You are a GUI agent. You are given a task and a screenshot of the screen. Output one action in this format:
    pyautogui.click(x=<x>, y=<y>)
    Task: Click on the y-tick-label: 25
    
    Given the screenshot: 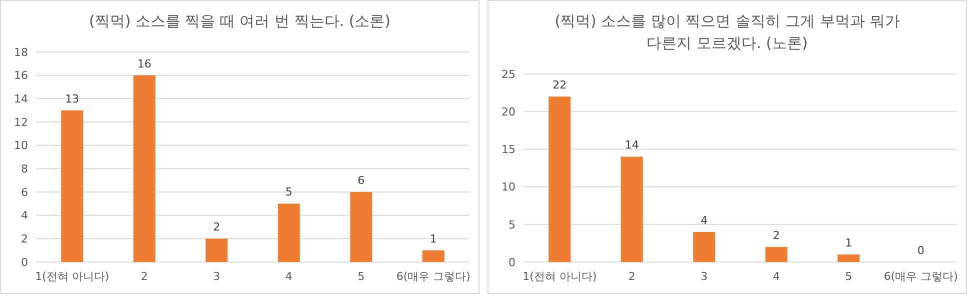 What is the action you would take?
    pyautogui.click(x=509, y=74)
    